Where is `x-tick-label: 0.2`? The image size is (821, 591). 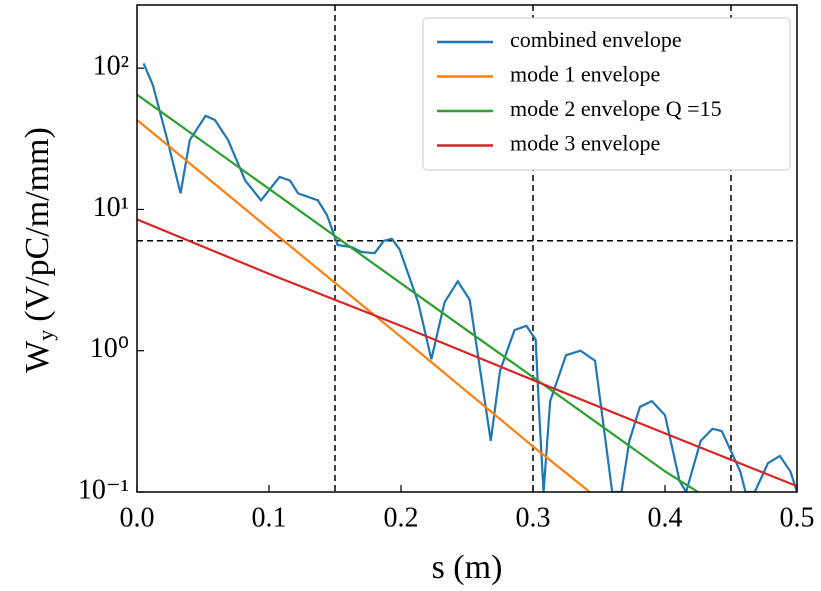 x-tick-label: 0.2 is located at coordinates (401, 517).